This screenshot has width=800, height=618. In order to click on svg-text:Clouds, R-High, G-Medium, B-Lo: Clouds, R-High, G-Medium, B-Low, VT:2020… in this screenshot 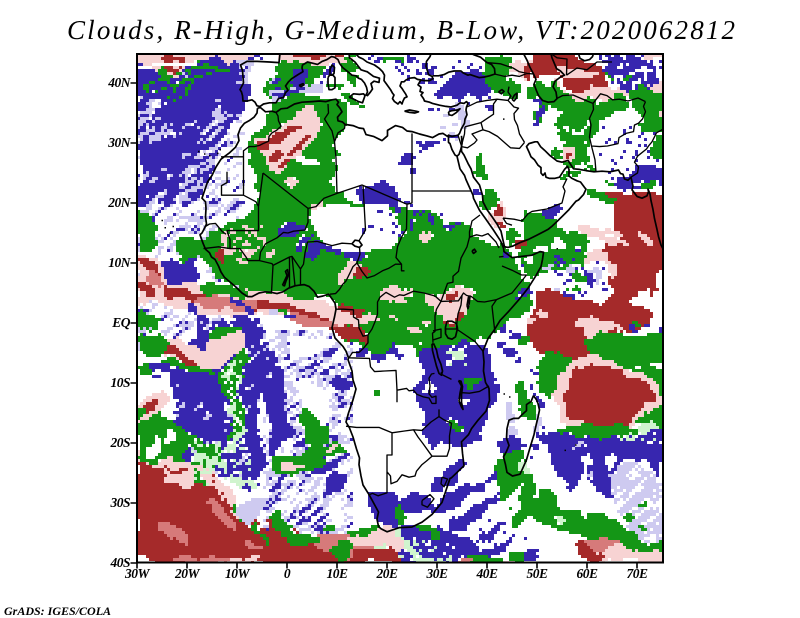, I will do `click(401, 30)`.